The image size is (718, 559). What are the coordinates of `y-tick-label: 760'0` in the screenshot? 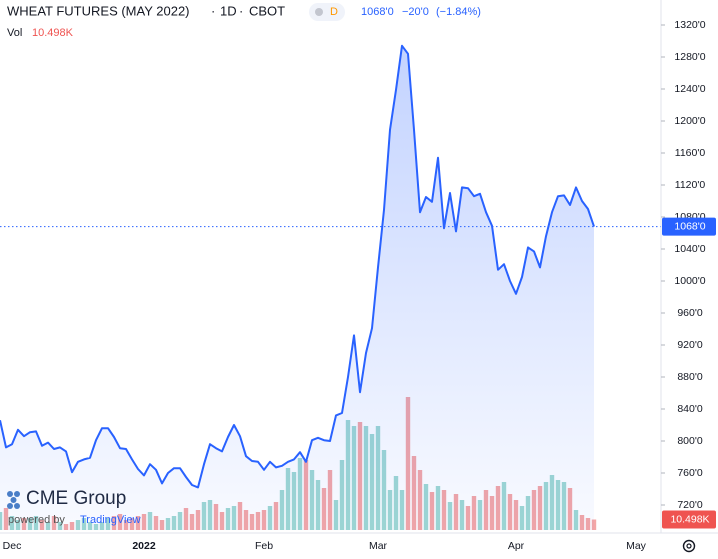 It's located at (690, 473).